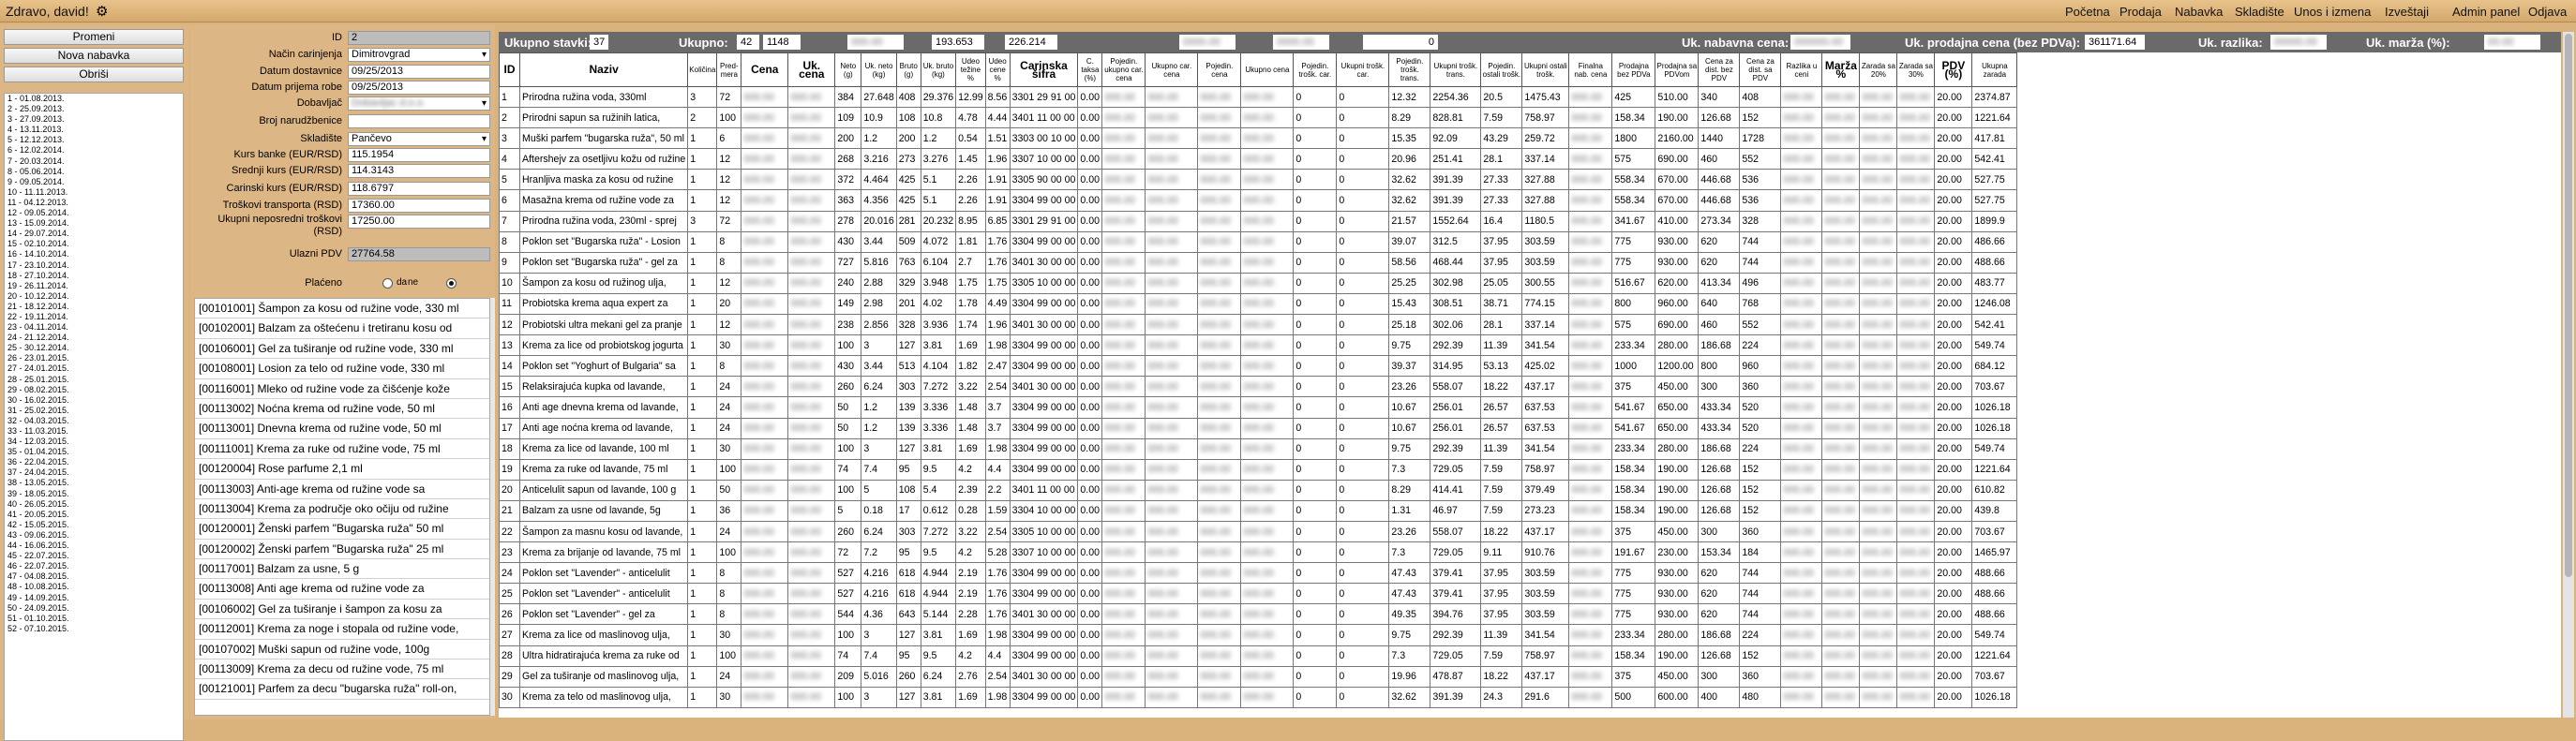  What do you see at coordinates (419, 103) in the screenshot?
I see `form-select: Dobavljac d.o.o.` at bounding box center [419, 103].